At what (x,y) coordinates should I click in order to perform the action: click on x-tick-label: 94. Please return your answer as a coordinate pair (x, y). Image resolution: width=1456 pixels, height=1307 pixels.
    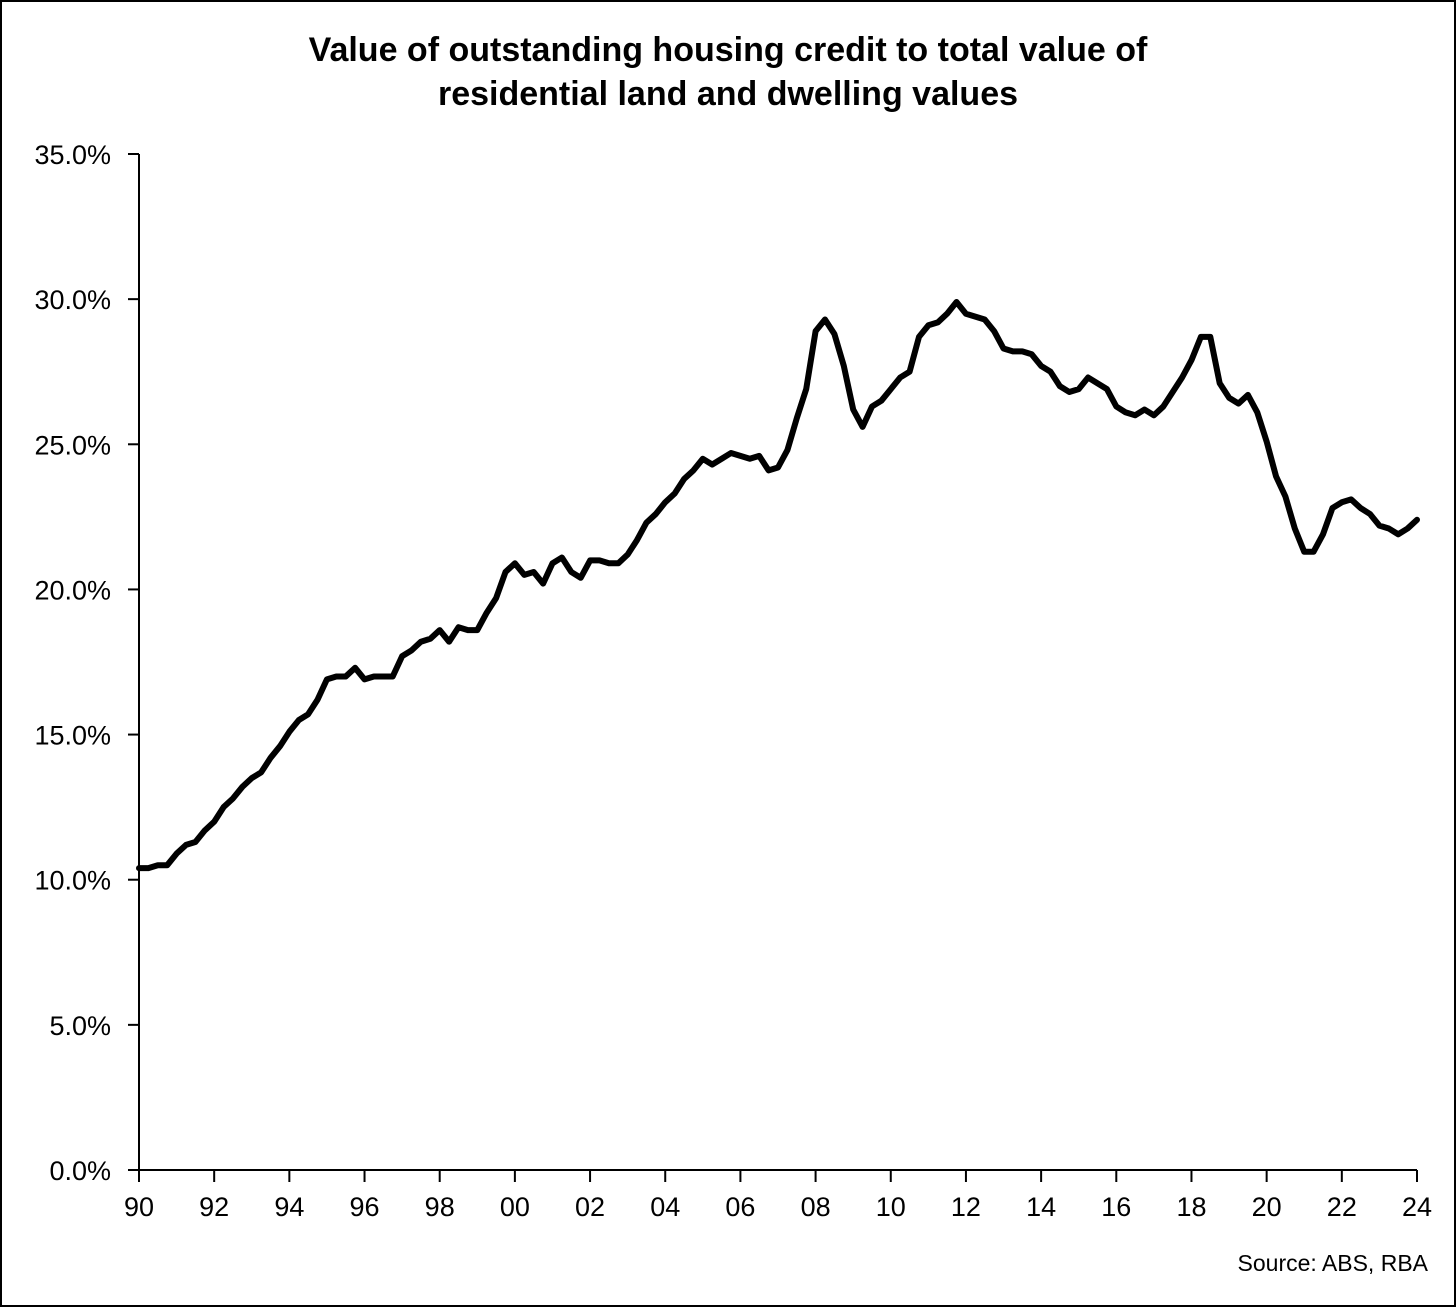
    Looking at the image, I should click on (289, 1207).